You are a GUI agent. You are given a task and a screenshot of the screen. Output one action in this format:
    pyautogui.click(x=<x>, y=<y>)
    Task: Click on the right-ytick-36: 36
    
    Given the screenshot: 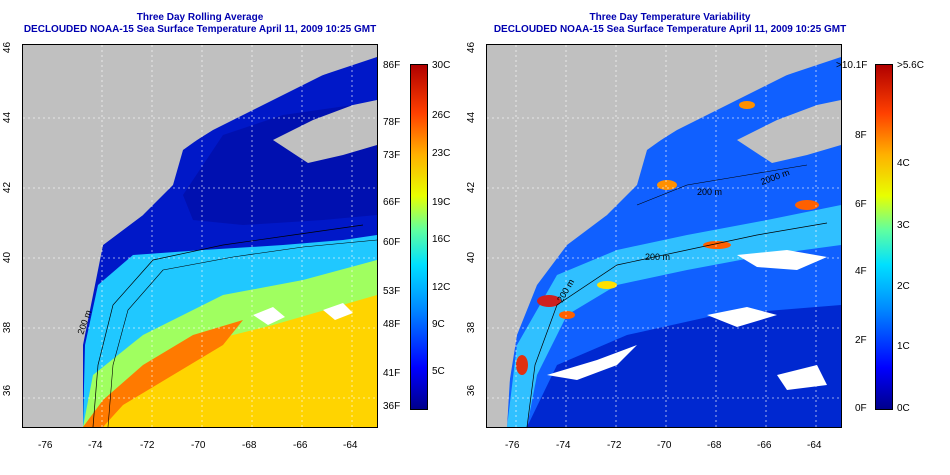 What is the action you would take?
    pyautogui.click(x=472, y=390)
    